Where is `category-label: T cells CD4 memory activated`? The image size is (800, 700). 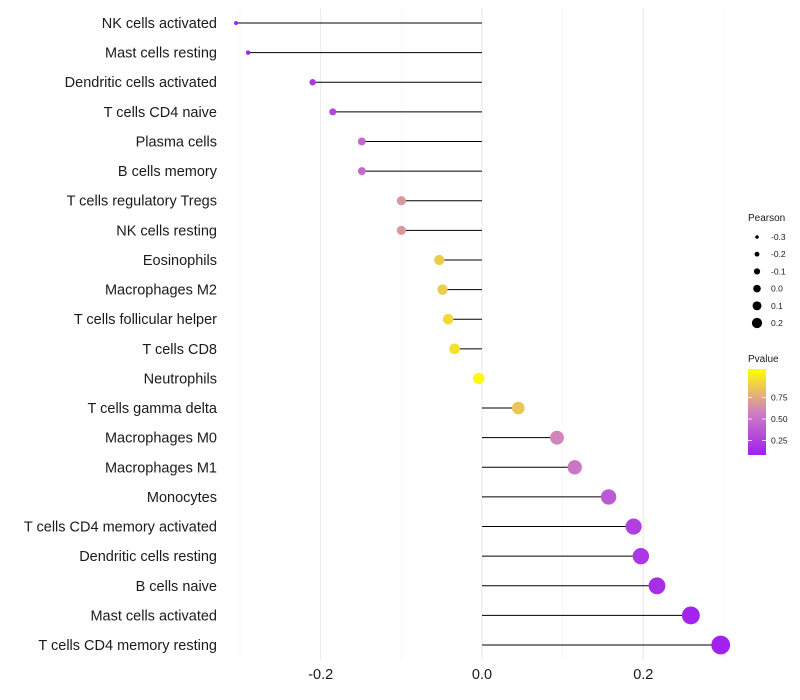
category-label: T cells CD4 memory activated is located at coordinates (120, 528).